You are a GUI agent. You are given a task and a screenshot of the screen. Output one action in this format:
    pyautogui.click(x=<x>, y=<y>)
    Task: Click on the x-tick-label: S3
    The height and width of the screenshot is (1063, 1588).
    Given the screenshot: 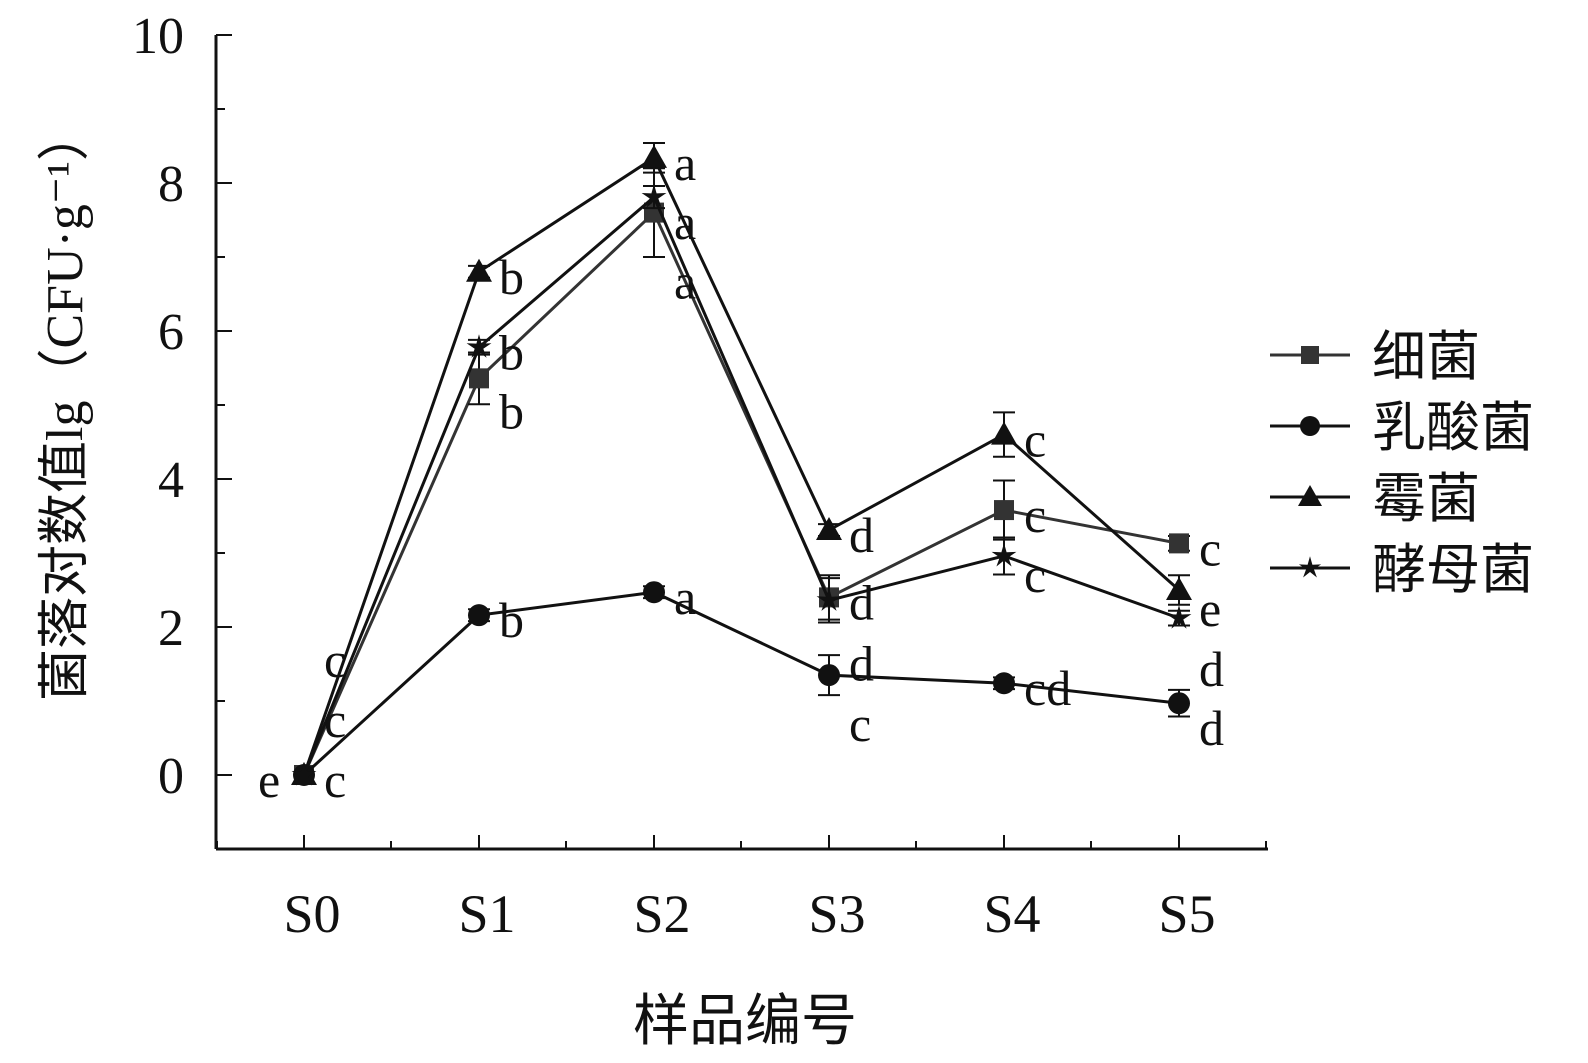 What is the action you would take?
    pyautogui.click(x=836, y=914)
    